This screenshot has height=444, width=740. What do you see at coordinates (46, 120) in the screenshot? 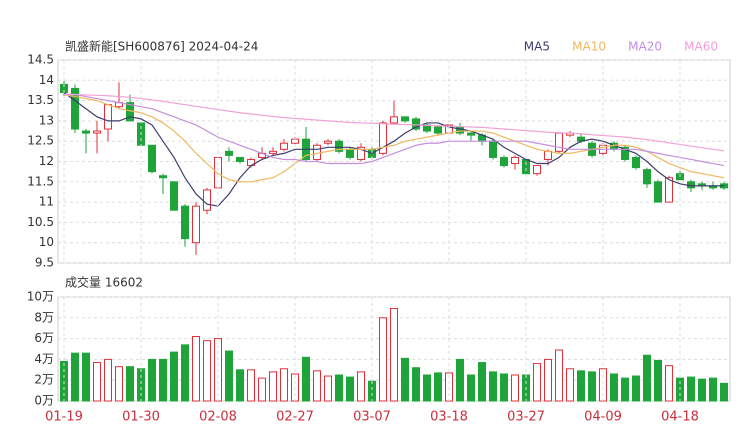
I see `y-tick-label: 13` at bounding box center [46, 120].